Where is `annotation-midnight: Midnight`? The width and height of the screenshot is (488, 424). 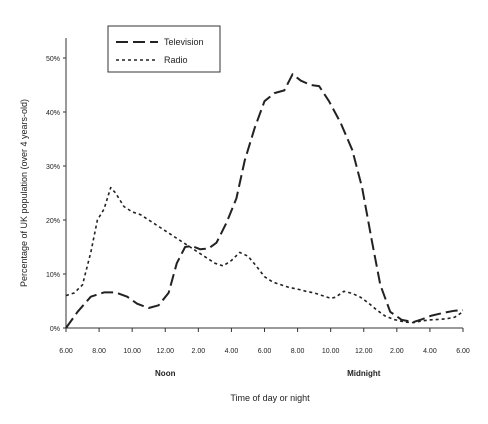 annotation-midnight: Midnight is located at coordinates (364, 373).